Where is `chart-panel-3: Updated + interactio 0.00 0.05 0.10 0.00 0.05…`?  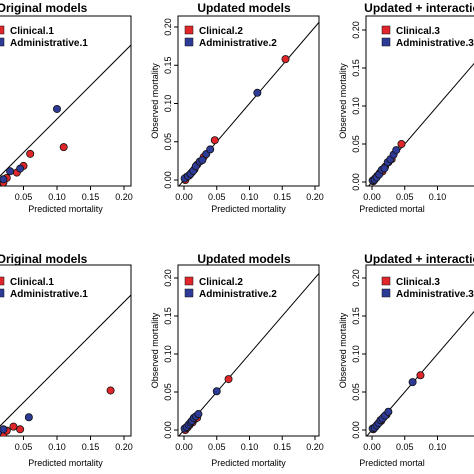
chart-panel-3: Updated + interactio 0.00 0.05 0.10 0.00 0.05… is located at coordinates (406, 107).